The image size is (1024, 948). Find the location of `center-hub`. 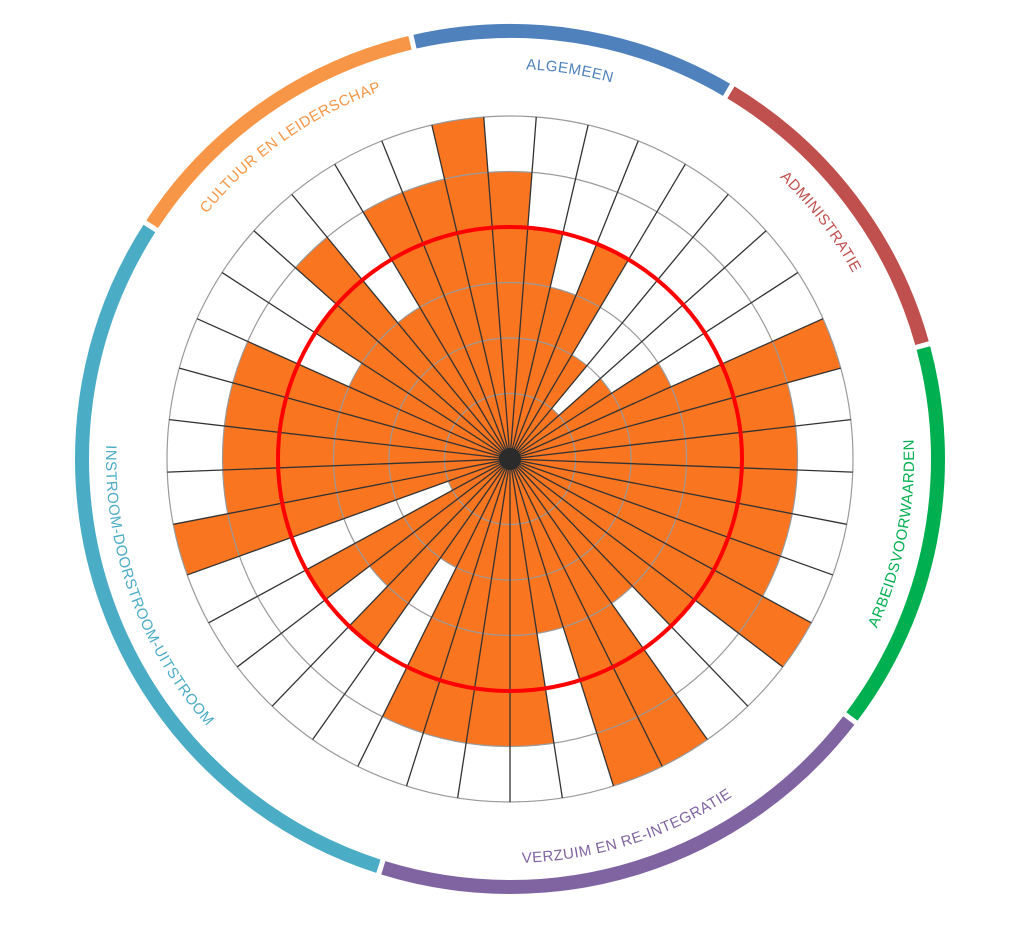

center-hub is located at coordinates (510, 459).